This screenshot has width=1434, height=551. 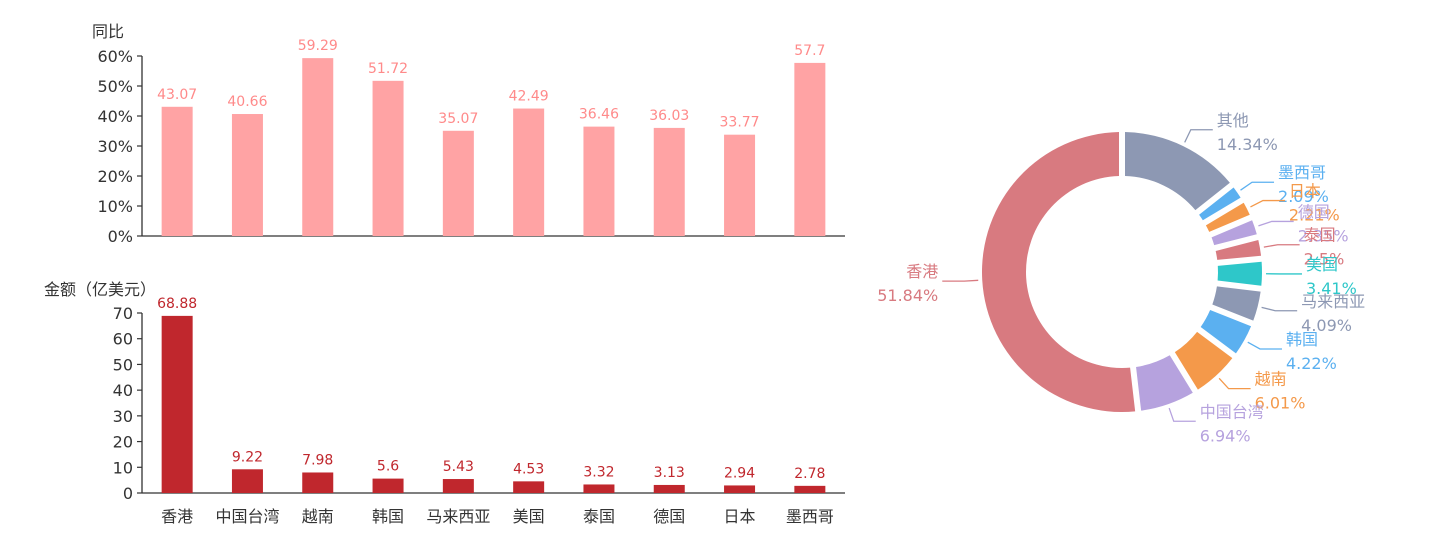 What do you see at coordinates (318, 46) in the screenshot?
I see `bar-data-label: 59.29` at bounding box center [318, 46].